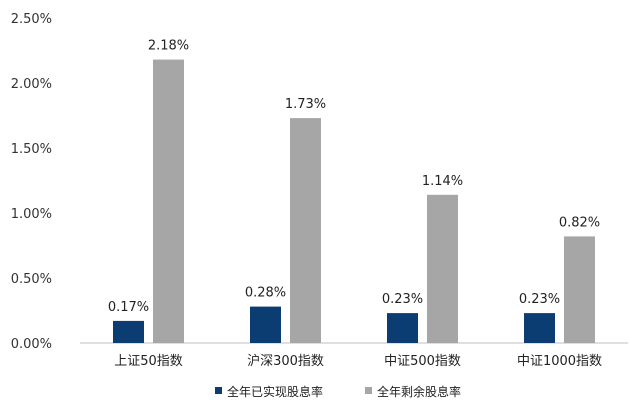 The height and width of the screenshot is (408, 630). Describe the element at coordinates (285, 361) in the screenshot. I see `category-label: 沪深300指数` at that location.